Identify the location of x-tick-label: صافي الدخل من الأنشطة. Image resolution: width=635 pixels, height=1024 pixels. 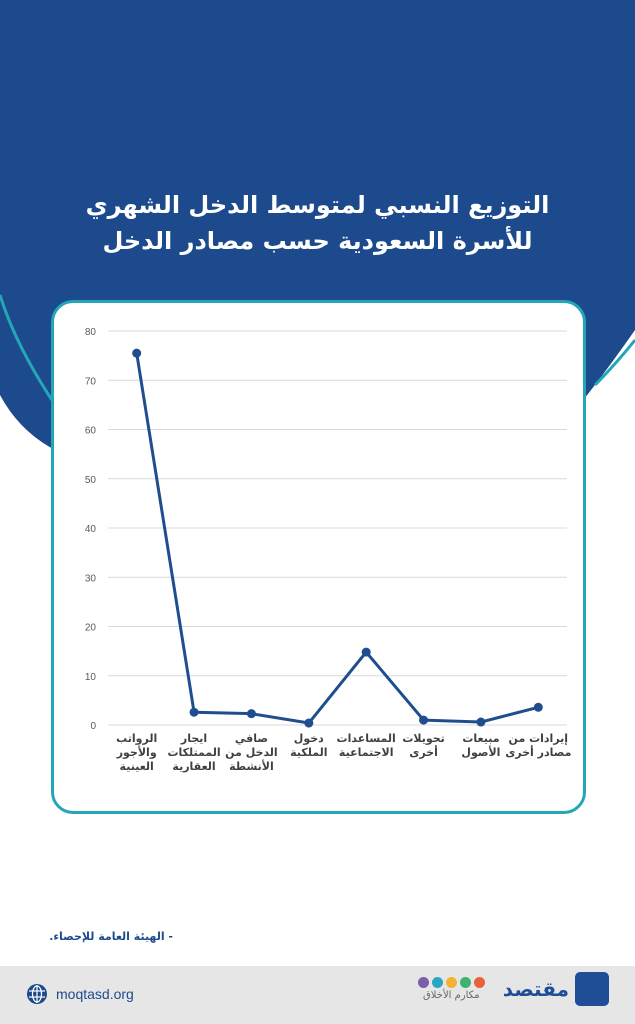
(251, 752).